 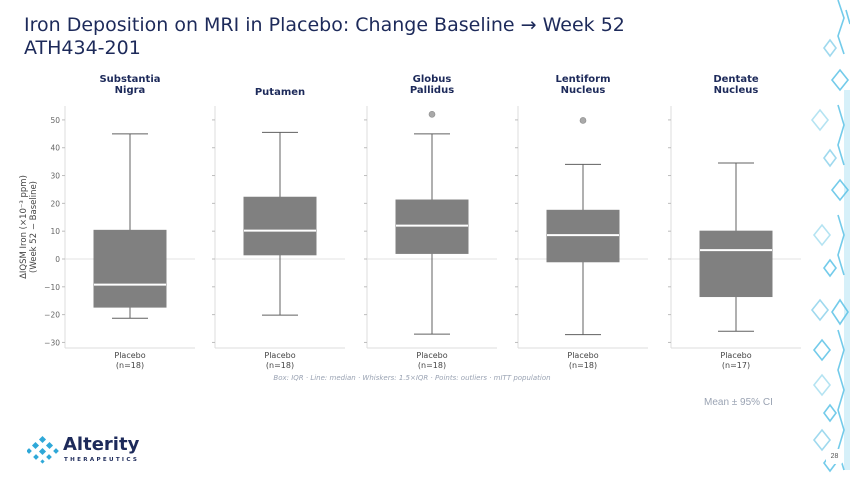 I want to click on page-number: 28, so click(x=834, y=456).